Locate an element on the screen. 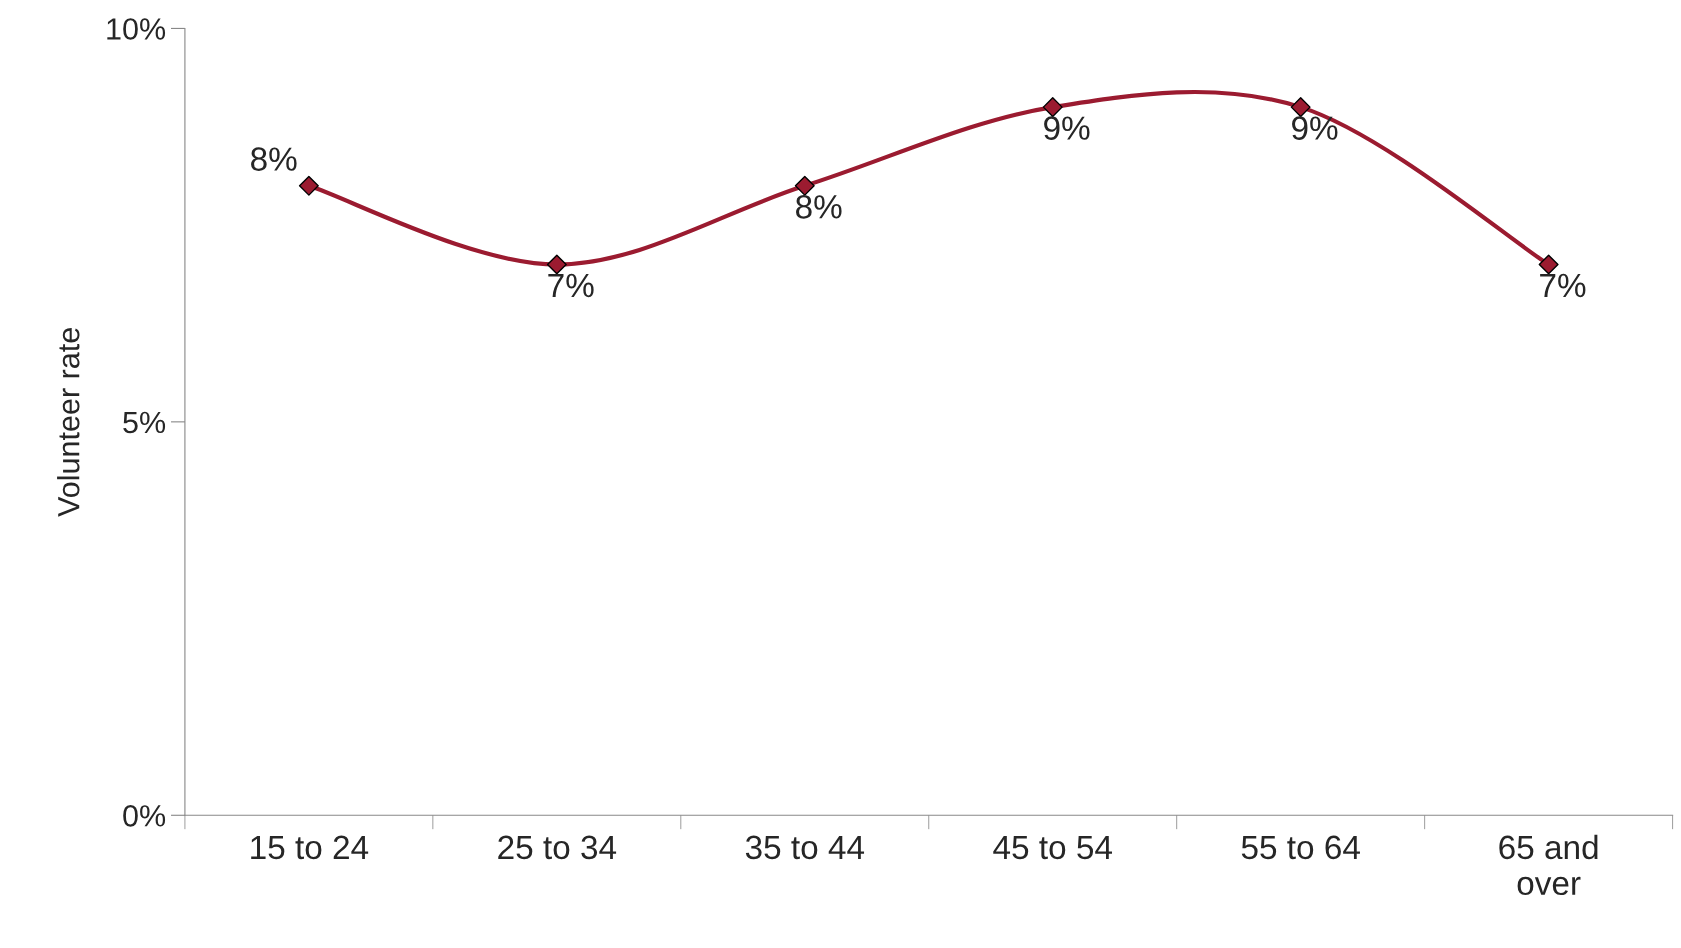 The width and height of the screenshot is (1681, 948). x-tick-label: 15 to 24 is located at coordinates (310, 847).